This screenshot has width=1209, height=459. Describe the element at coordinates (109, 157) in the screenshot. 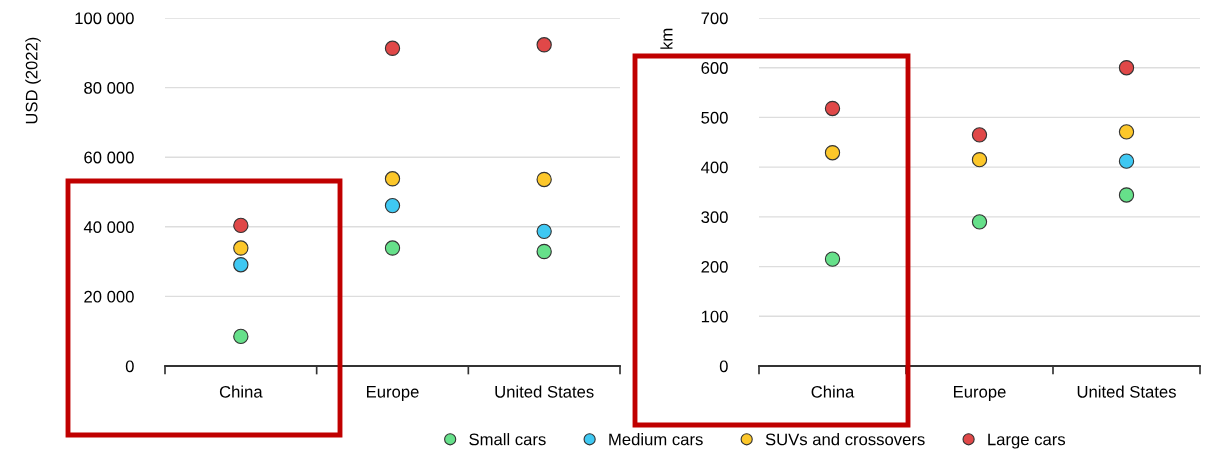

I see `y-tick-label: 60 000` at that location.